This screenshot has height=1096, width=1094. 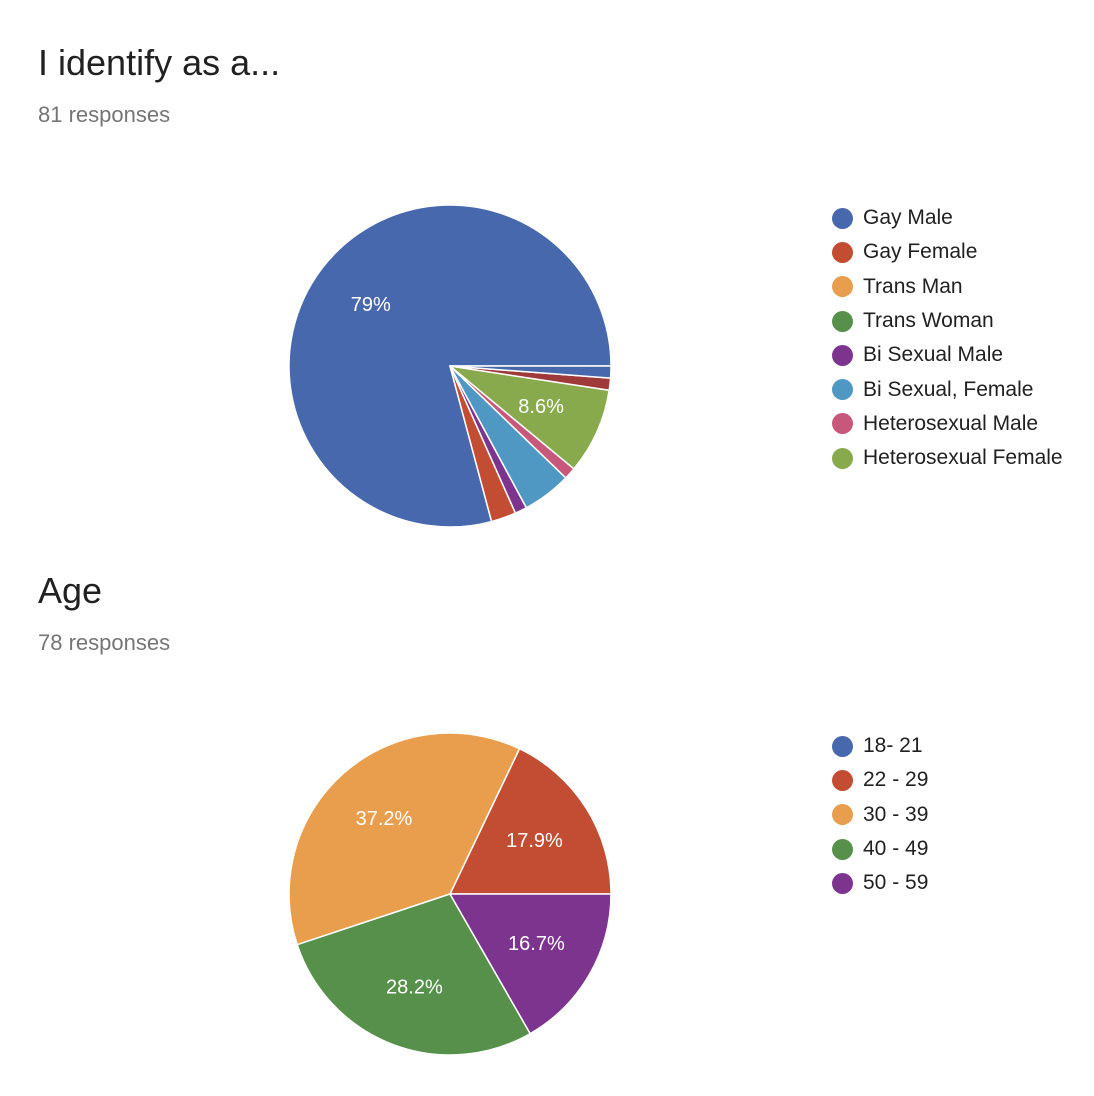 I want to click on legend-label: 22 - 29, so click(x=896, y=780).